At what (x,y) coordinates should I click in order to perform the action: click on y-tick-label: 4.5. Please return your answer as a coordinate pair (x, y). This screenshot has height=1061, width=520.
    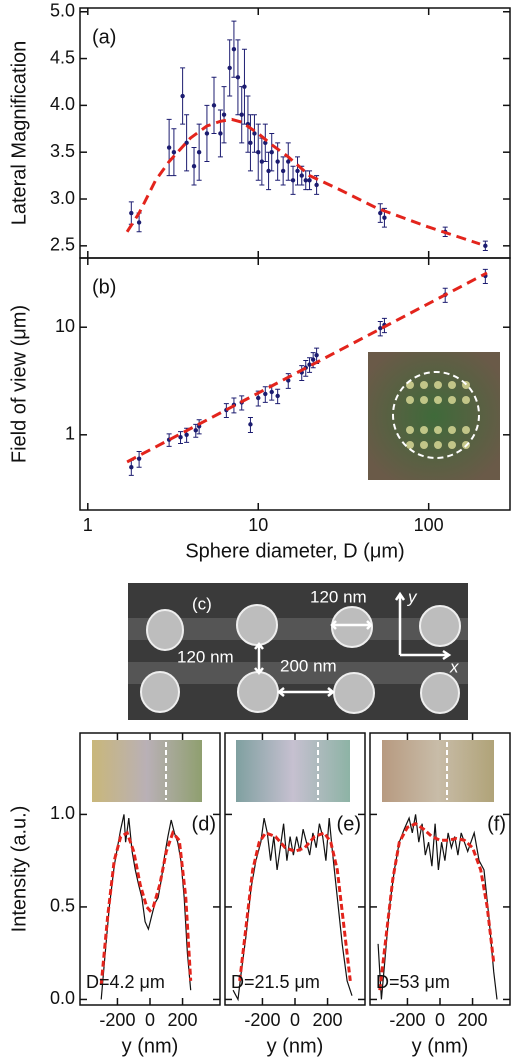
    Looking at the image, I should click on (62, 57).